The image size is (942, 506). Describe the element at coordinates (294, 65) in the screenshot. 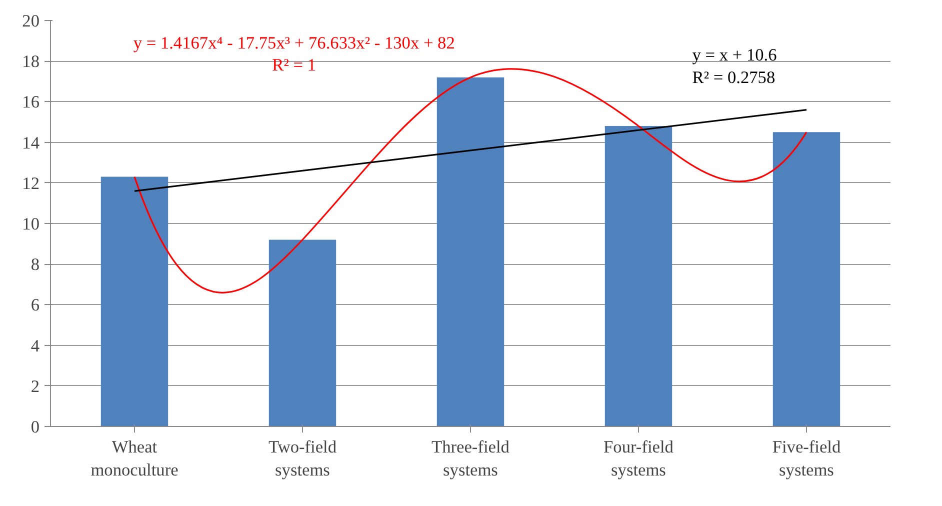

I see `annotation: R² = 1` at that location.